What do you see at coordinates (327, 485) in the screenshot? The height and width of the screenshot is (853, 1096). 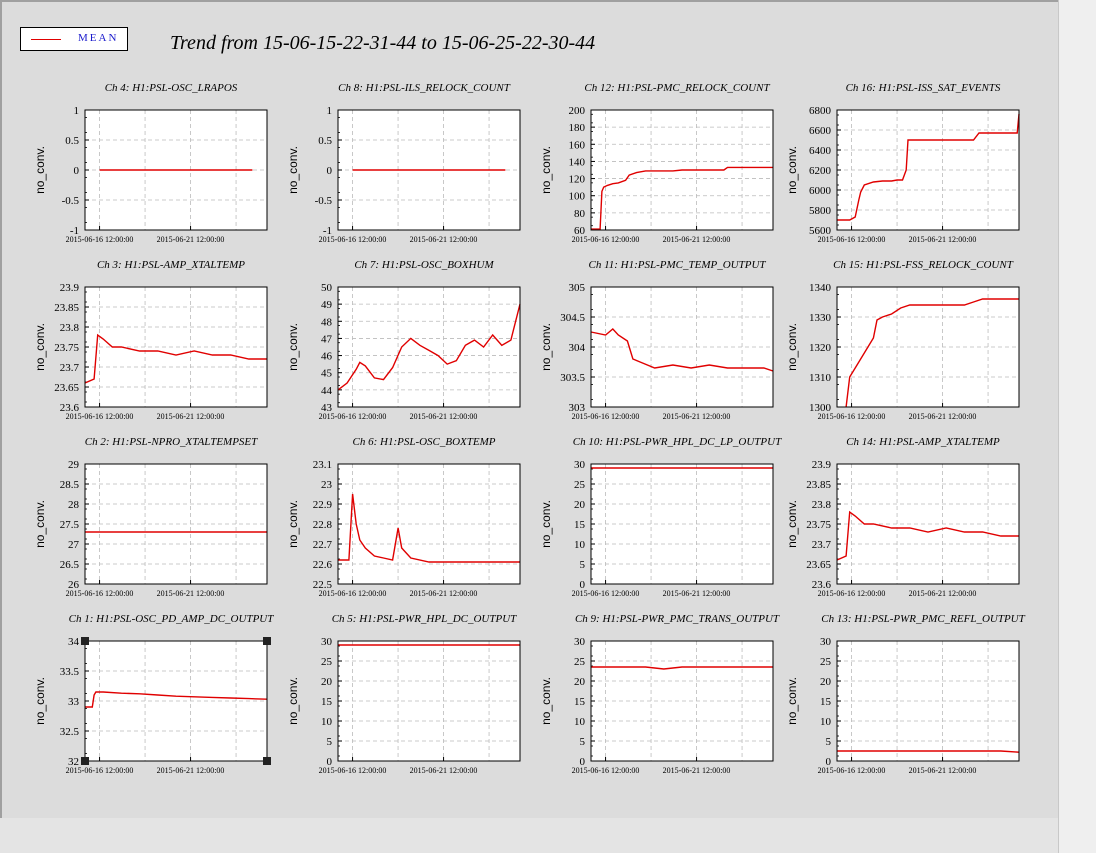 I see `y-tick-label: 23` at bounding box center [327, 485].